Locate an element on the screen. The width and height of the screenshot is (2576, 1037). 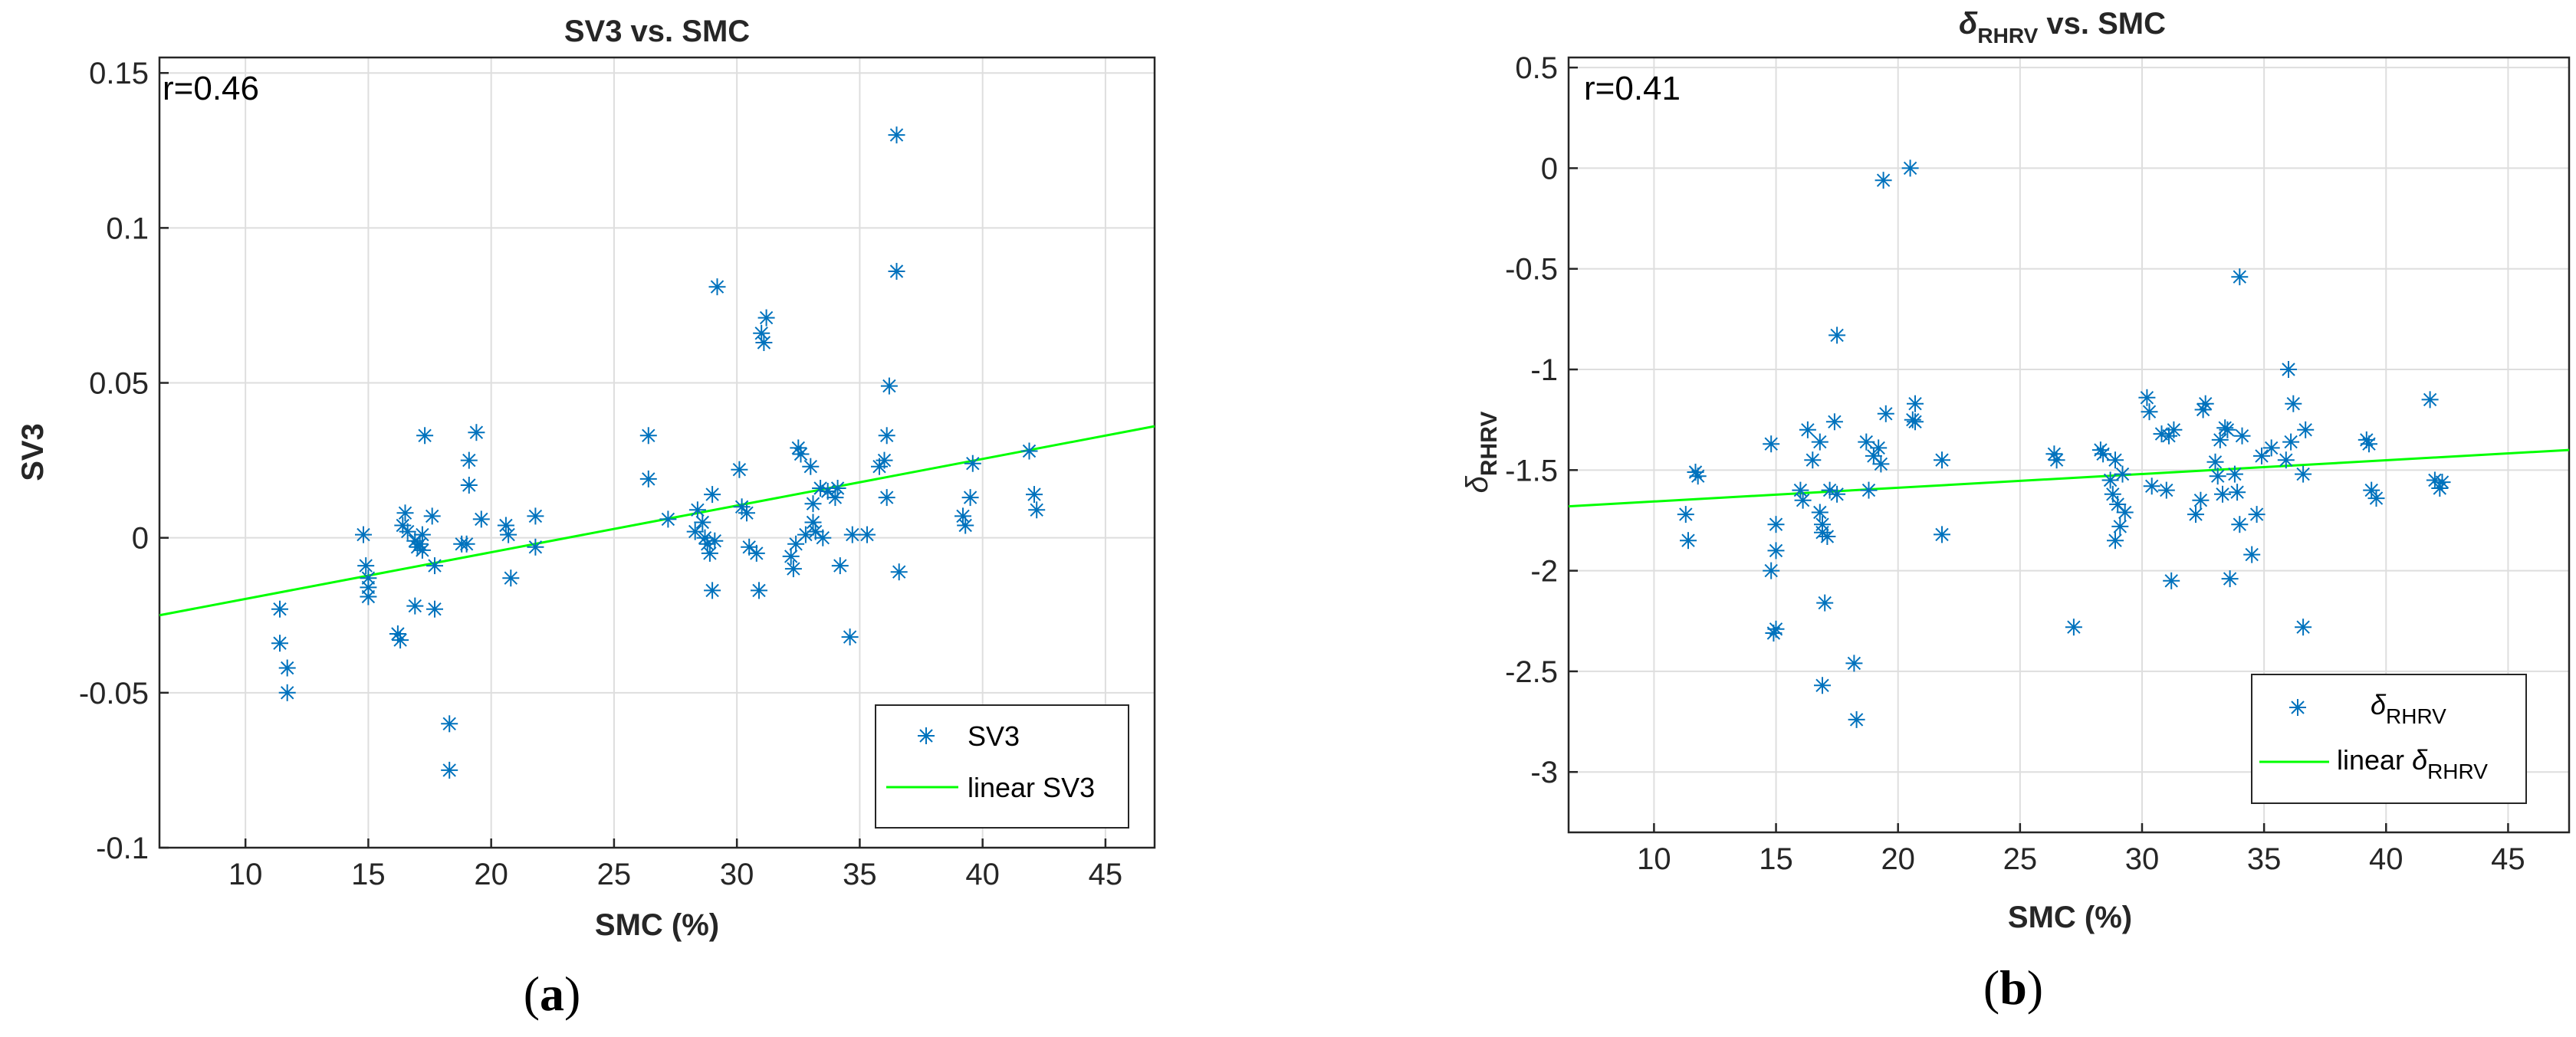
chart-a-legend-label-1: SV3 is located at coordinates (994, 736).